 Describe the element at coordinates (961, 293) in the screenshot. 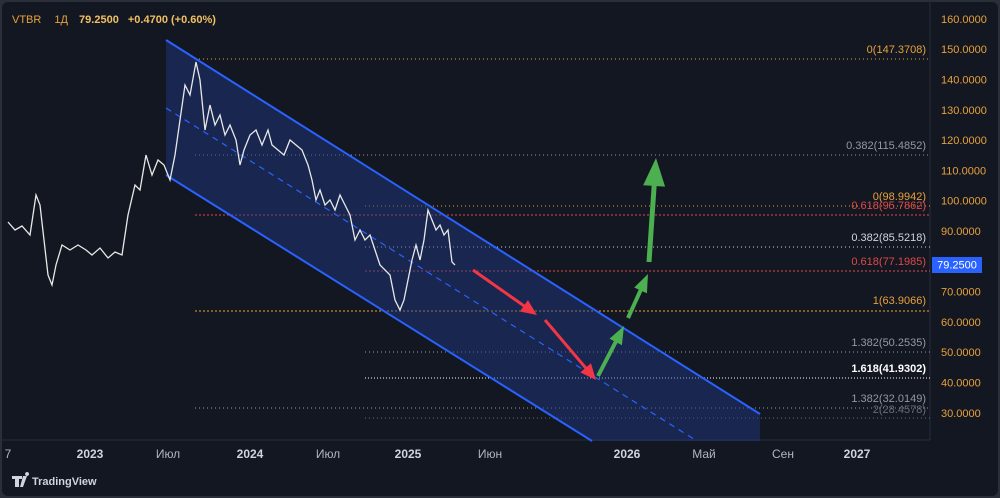

I see `y-tick-label: 70.0000` at that location.